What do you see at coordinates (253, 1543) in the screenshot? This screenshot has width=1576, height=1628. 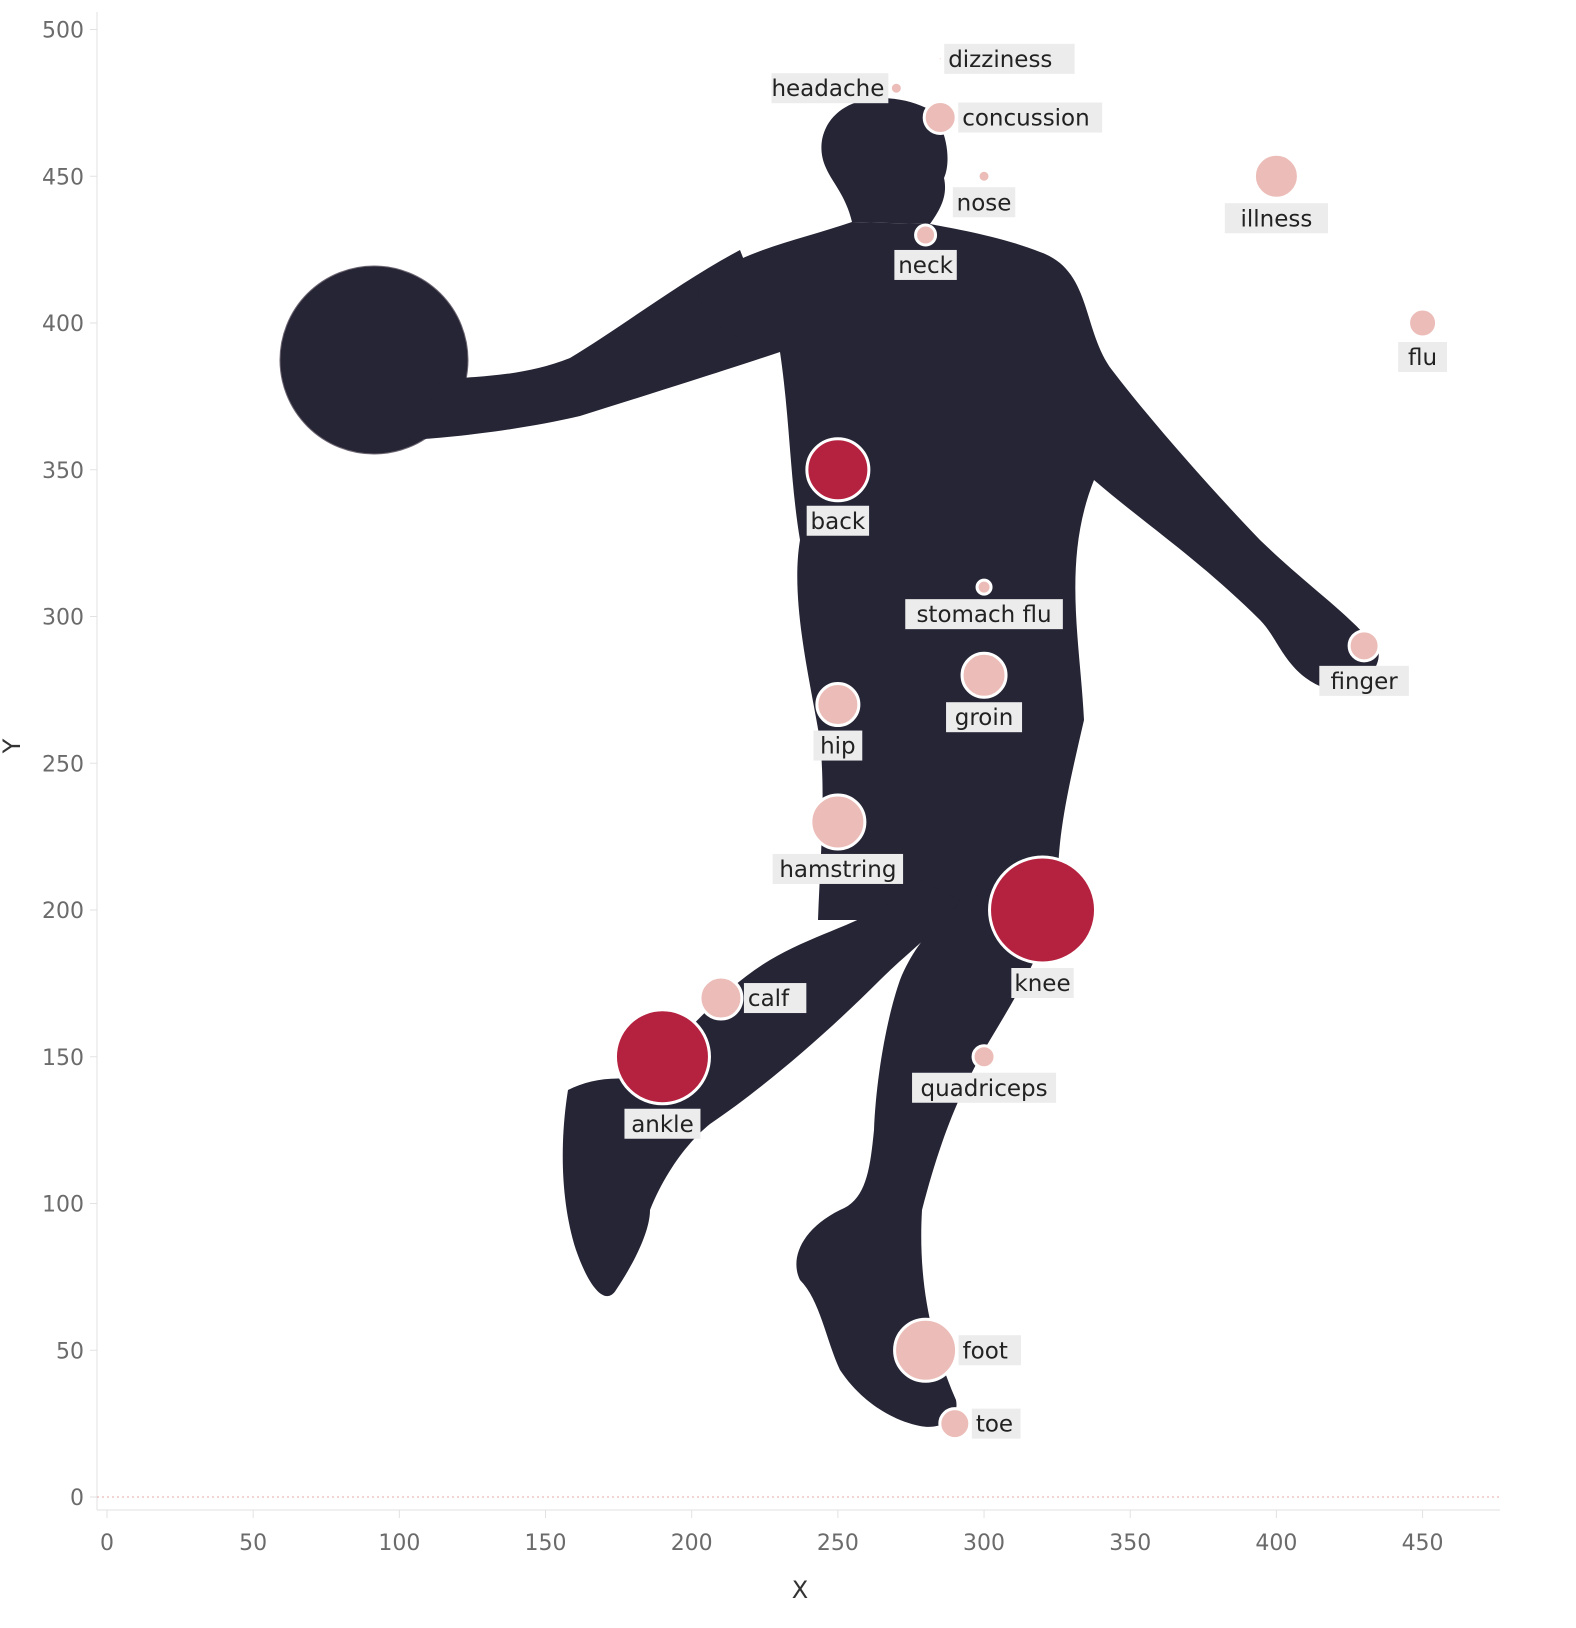 I see `x-tick-label: 50` at bounding box center [253, 1543].